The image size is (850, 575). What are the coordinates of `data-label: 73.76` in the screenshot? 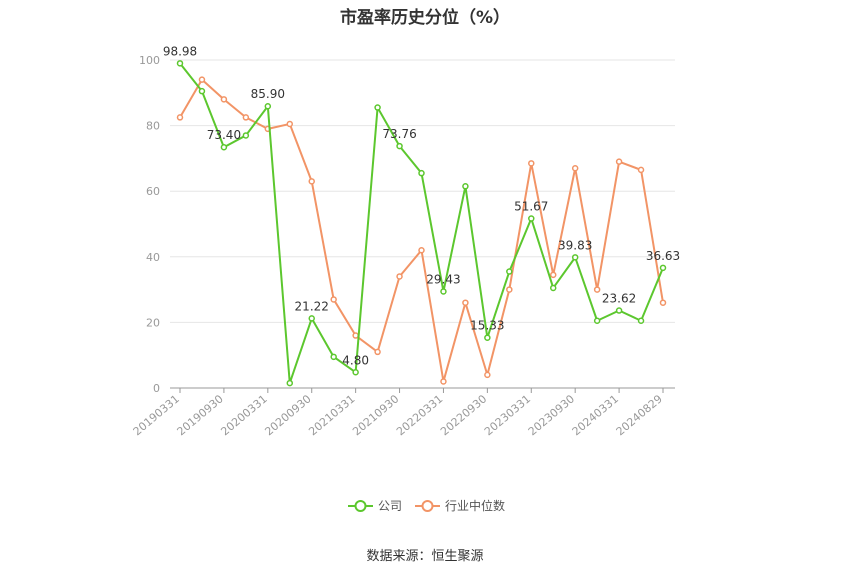 It's located at (399, 134).